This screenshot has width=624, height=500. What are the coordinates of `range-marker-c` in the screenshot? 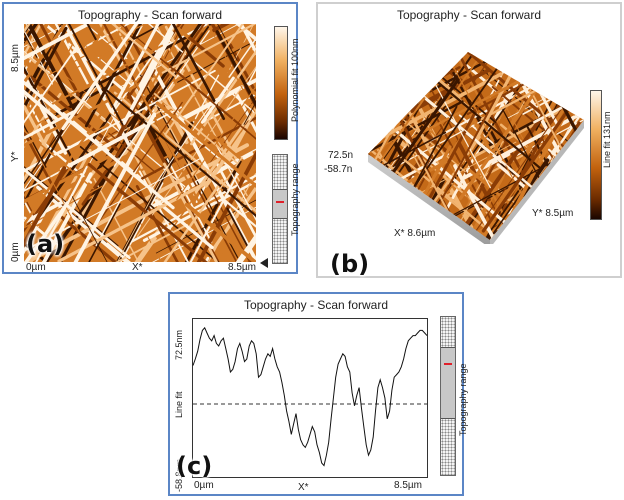 It's located at (448, 364).